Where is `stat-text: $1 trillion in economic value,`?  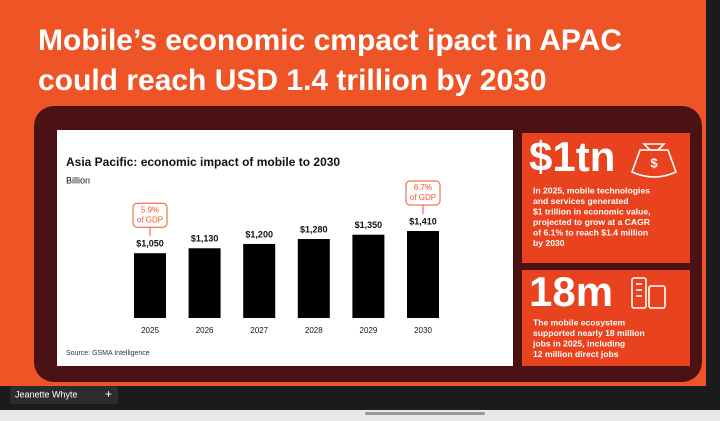
stat-text: $1 trillion in economic value, is located at coordinates (591, 211).